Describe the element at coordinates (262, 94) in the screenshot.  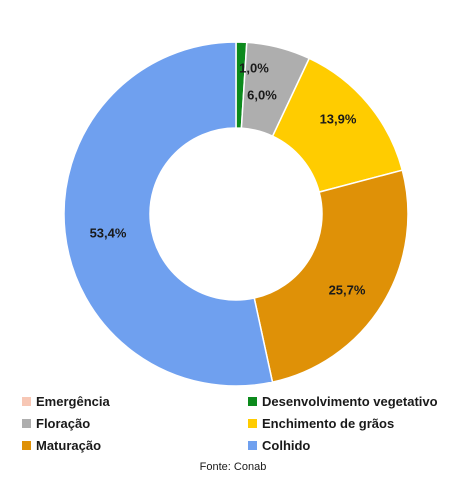
I see `value-label-floracao: 6,0%` at that location.